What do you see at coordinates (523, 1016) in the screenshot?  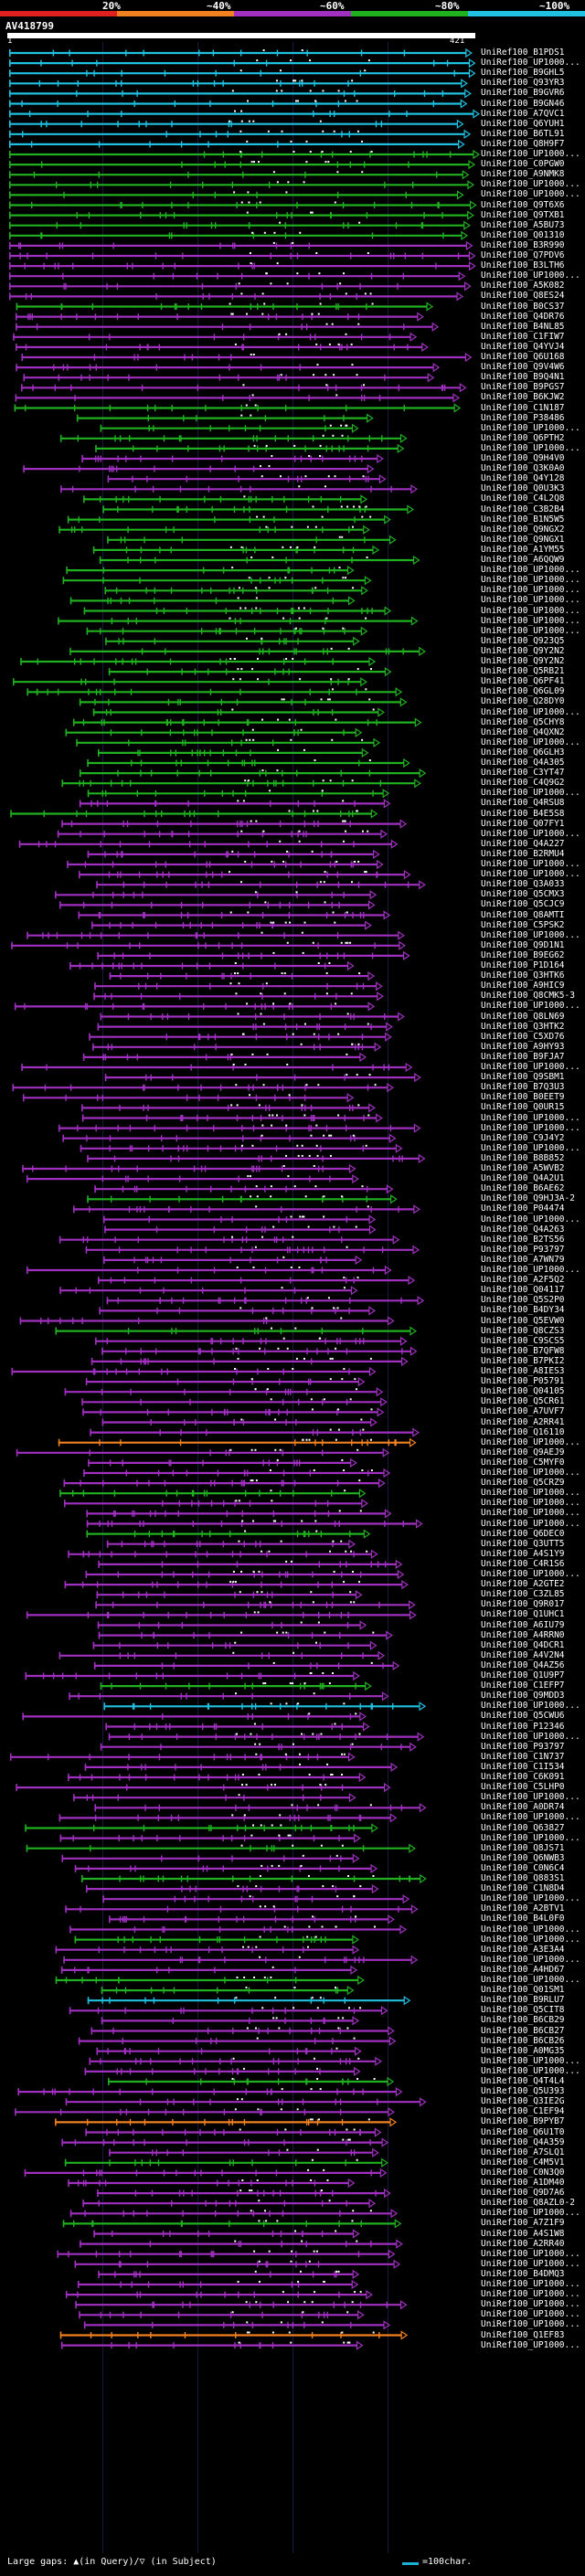 I see `hit-label-link: UniRef100_Q8LN69` at bounding box center [523, 1016].